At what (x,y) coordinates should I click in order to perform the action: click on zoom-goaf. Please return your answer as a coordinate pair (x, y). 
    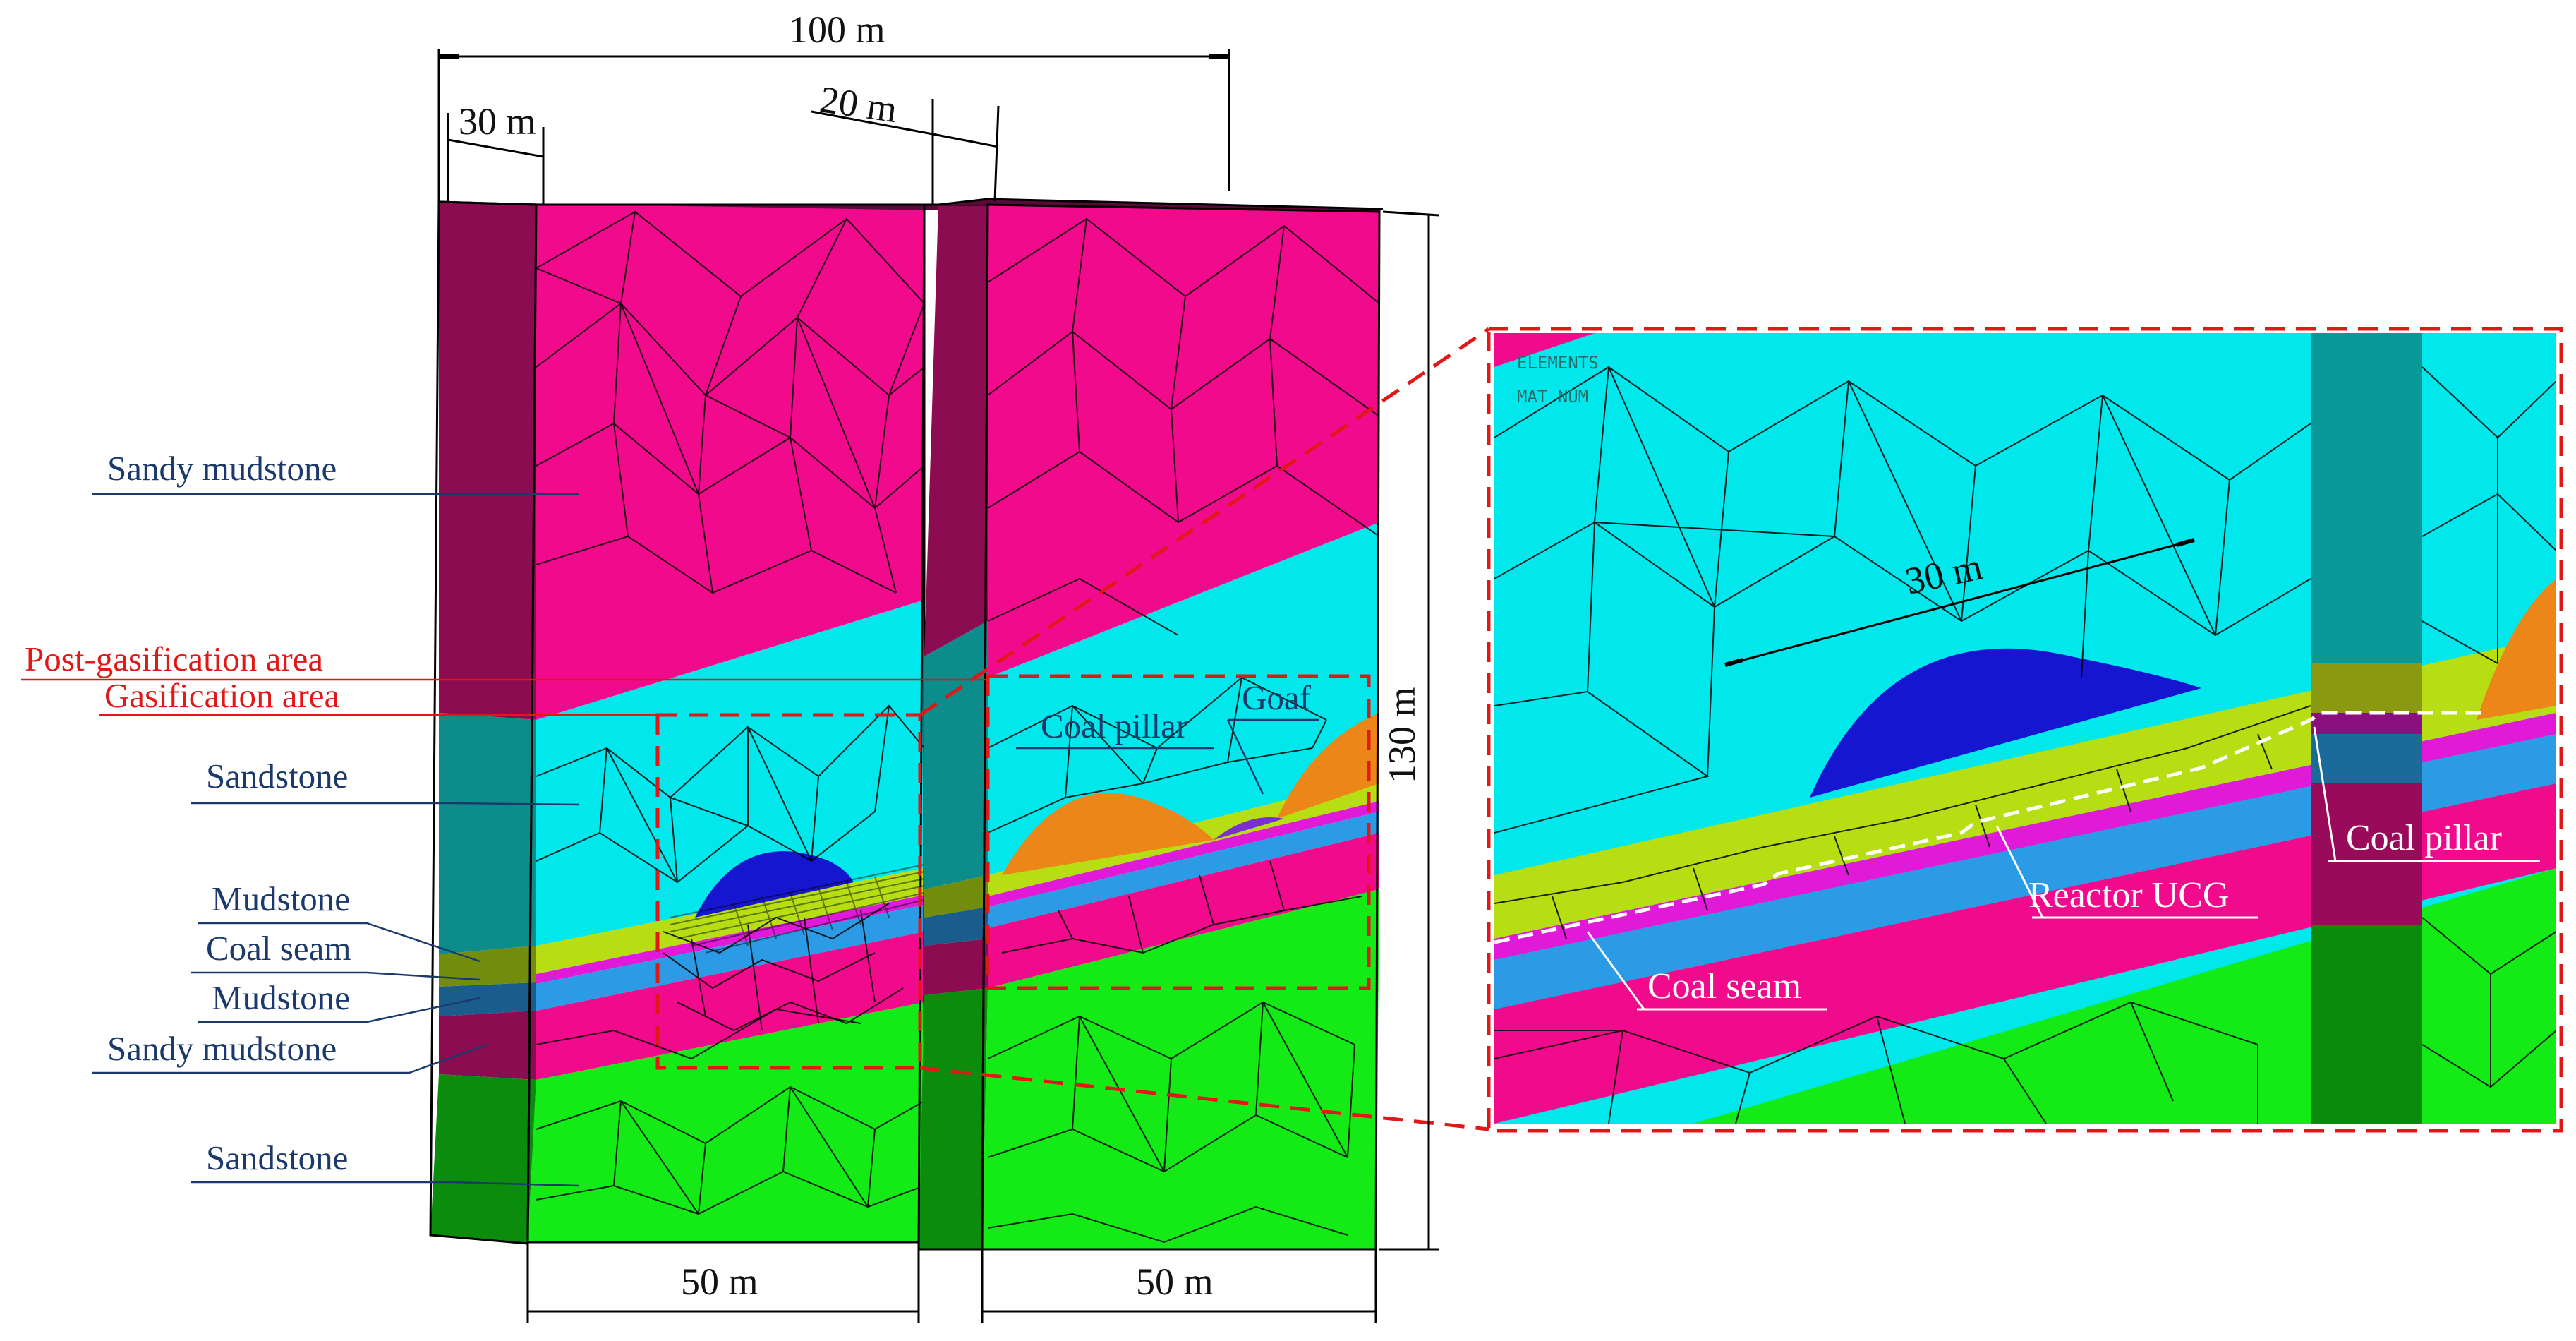
    Looking at the image, I should click on (2517, 649).